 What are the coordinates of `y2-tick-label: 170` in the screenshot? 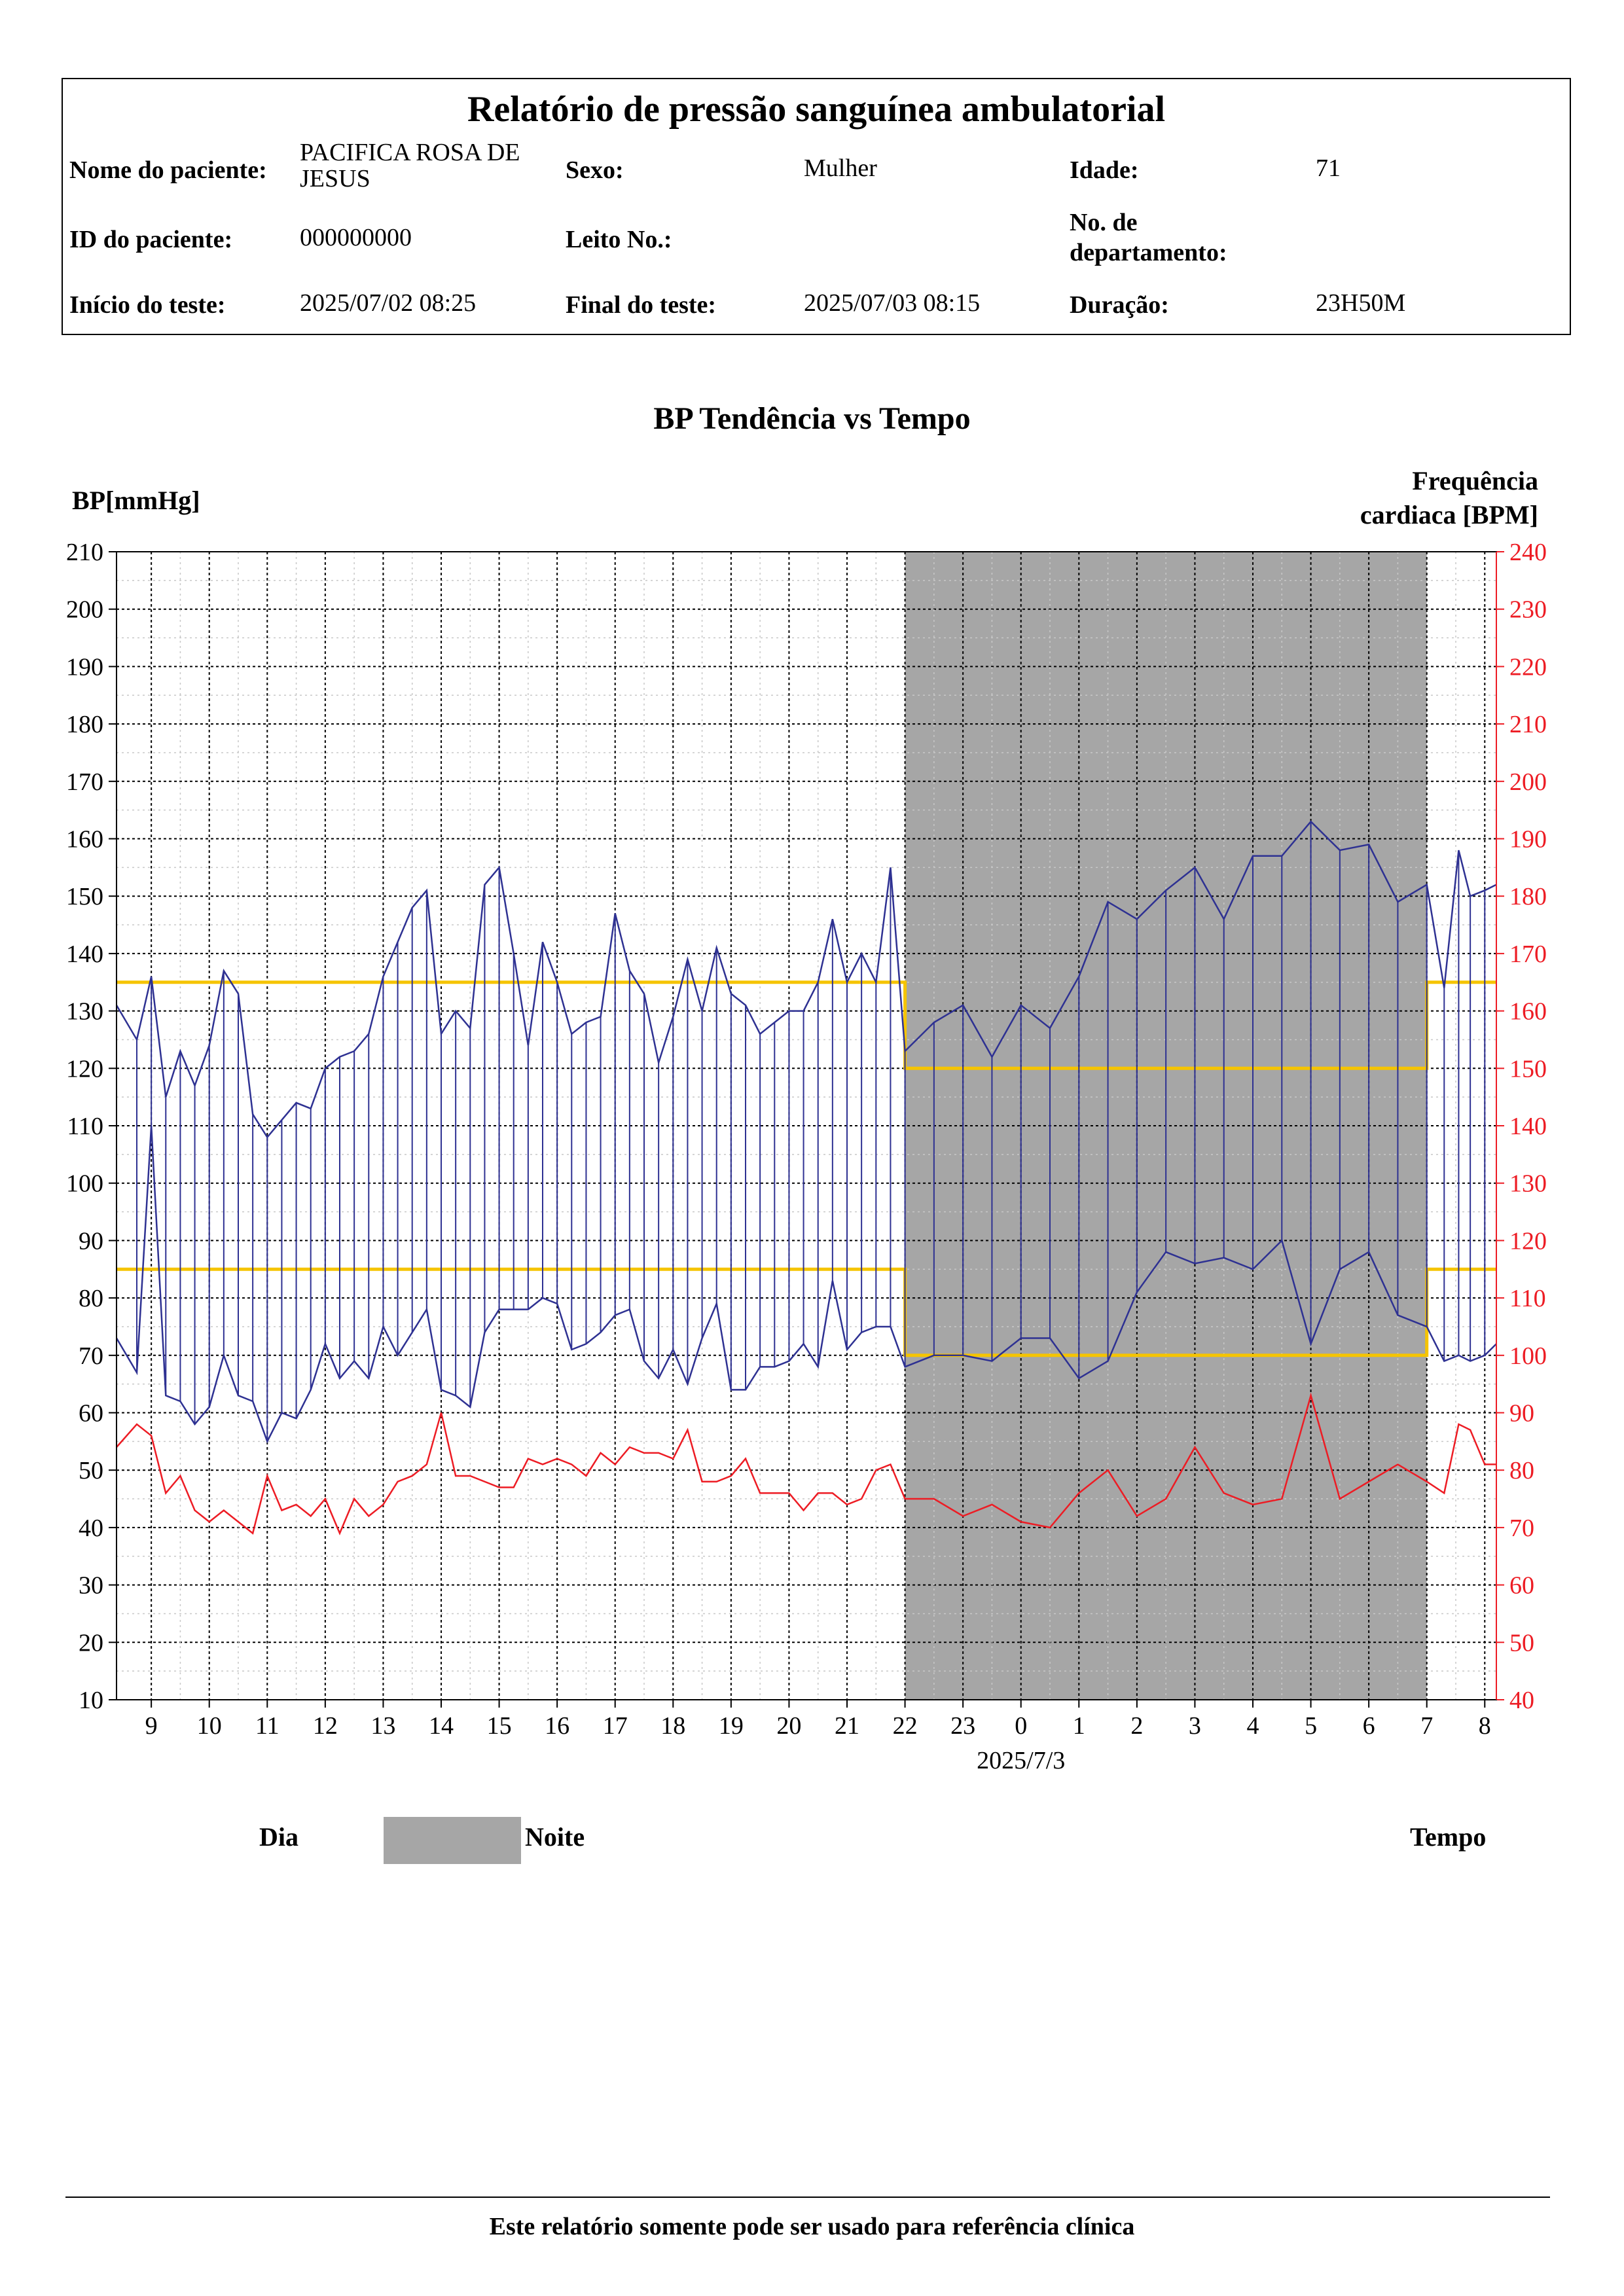 It's located at (1528, 954).